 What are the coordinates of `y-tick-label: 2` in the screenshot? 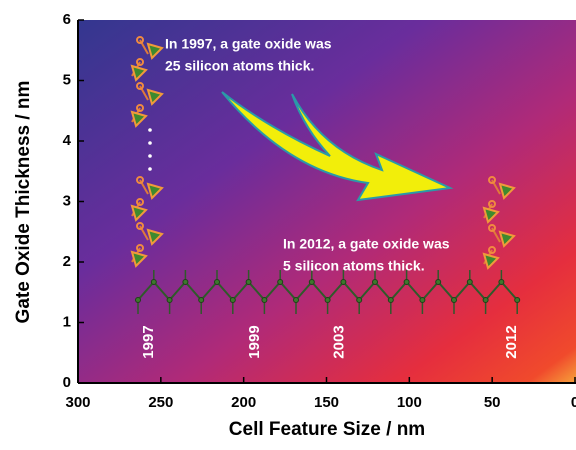 It's located at (67, 261).